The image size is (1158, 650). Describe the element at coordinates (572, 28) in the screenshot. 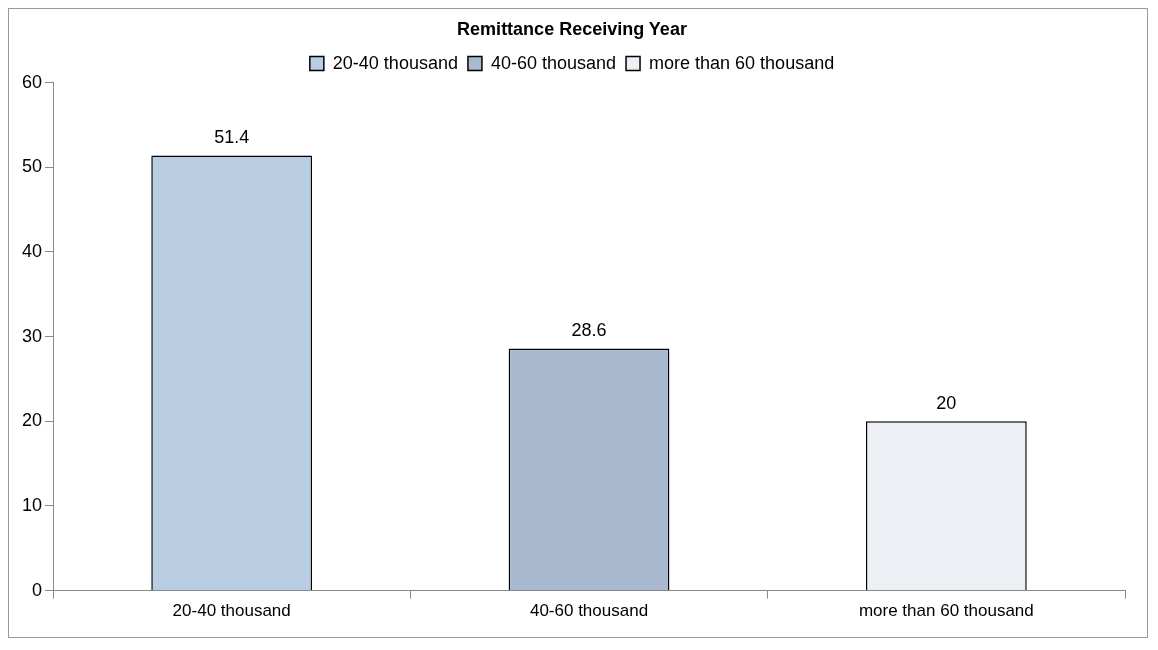

I see `legend-title: Remittance Receiving Year` at that location.